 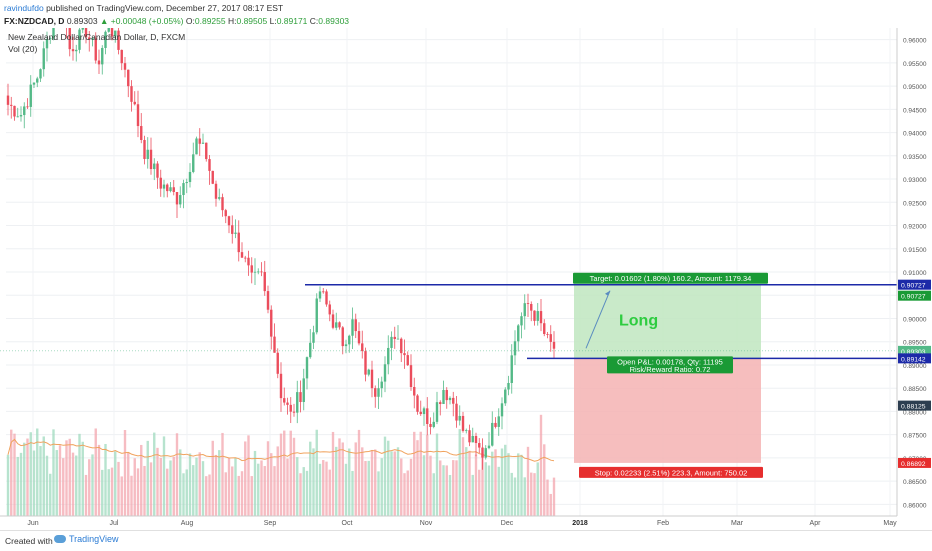 I want to click on y-tick-label: 0.91500, so click(x=915, y=250).